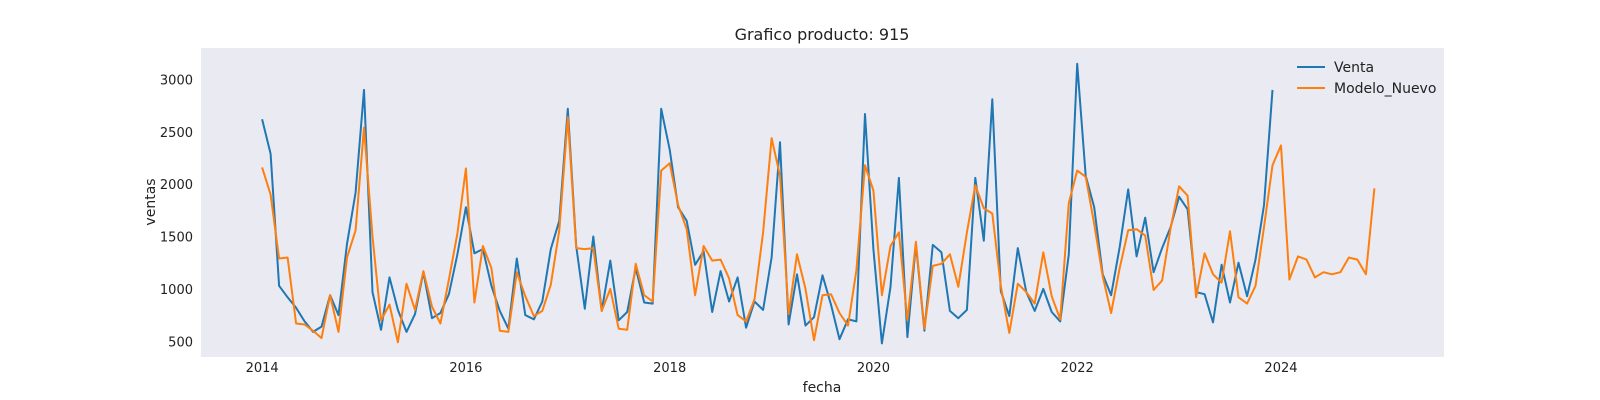  What do you see at coordinates (262, 368) in the screenshot?
I see `x-tick-label: 2014` at bounding box center [262, 368].